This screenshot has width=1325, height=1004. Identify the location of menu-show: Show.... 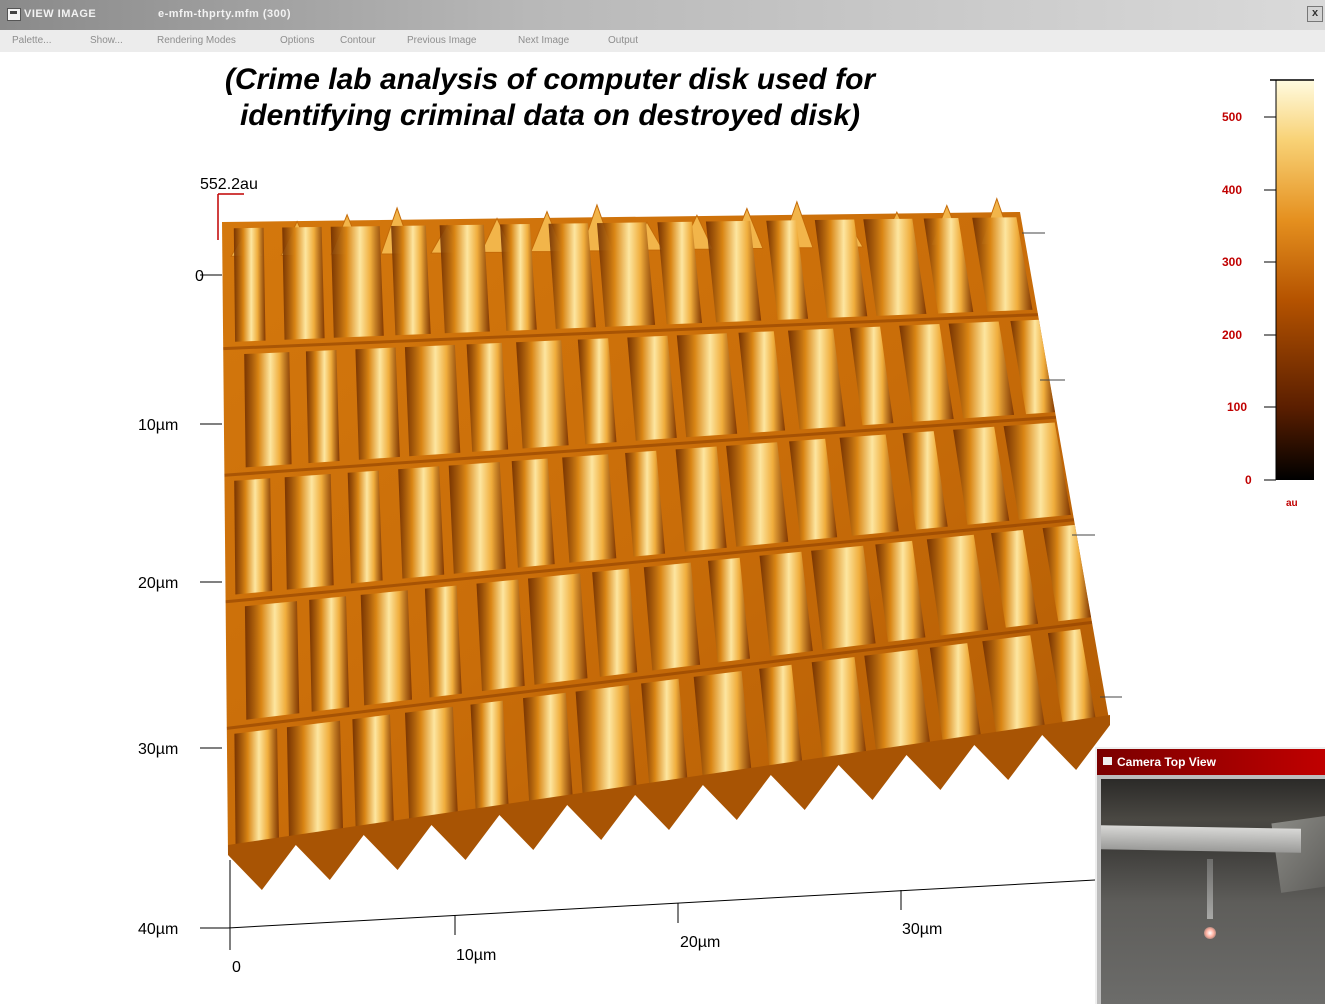
(106, 40).